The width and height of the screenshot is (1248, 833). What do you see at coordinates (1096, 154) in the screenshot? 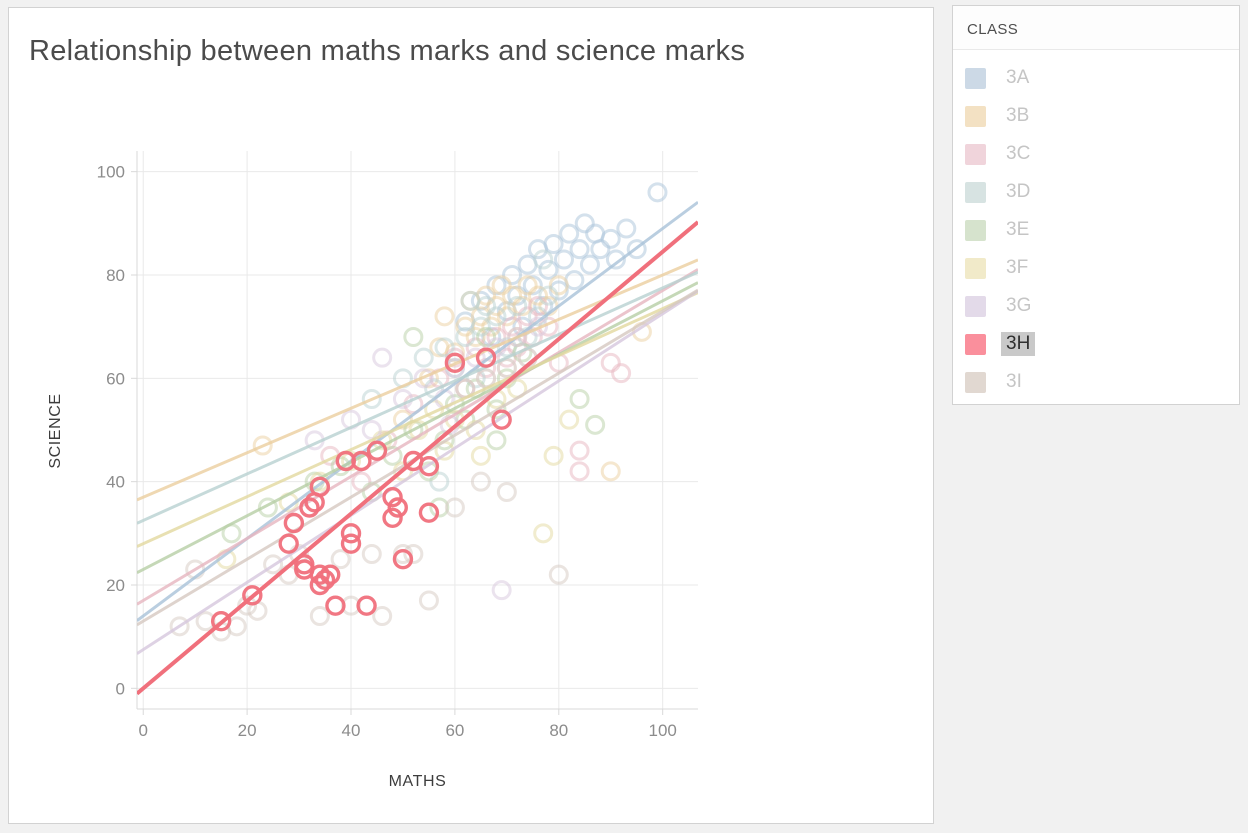
I see `legend-item-3c: 3C` at bounding box center [1096, 154].